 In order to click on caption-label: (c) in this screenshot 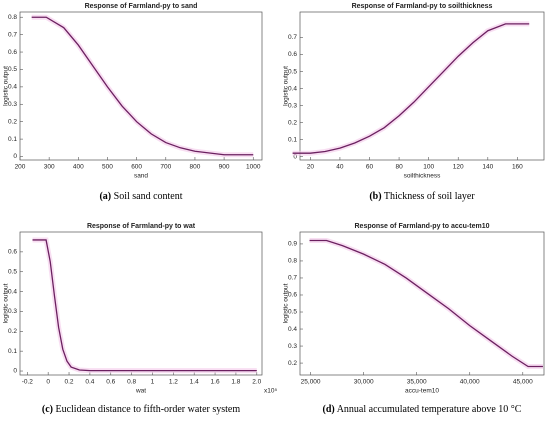, I will do `click(47, 409)`.